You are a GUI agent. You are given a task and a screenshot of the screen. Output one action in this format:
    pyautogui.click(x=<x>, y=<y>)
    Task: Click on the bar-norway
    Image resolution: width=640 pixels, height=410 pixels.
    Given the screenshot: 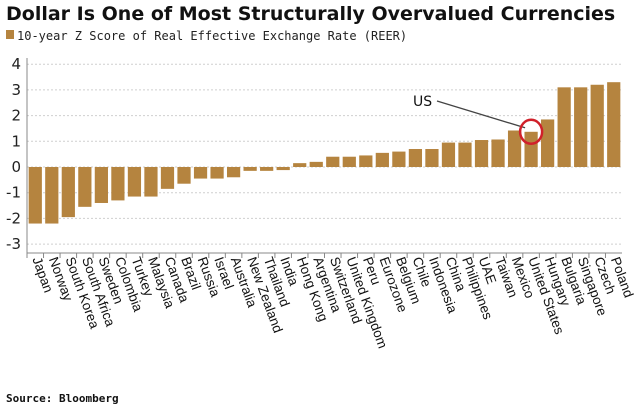 What is the action you would take?
    pyautogui.click(x=52, y=195)
    